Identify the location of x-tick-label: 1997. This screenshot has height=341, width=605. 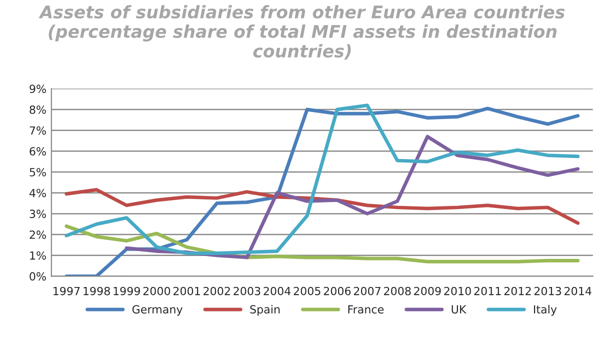
(67, 291).